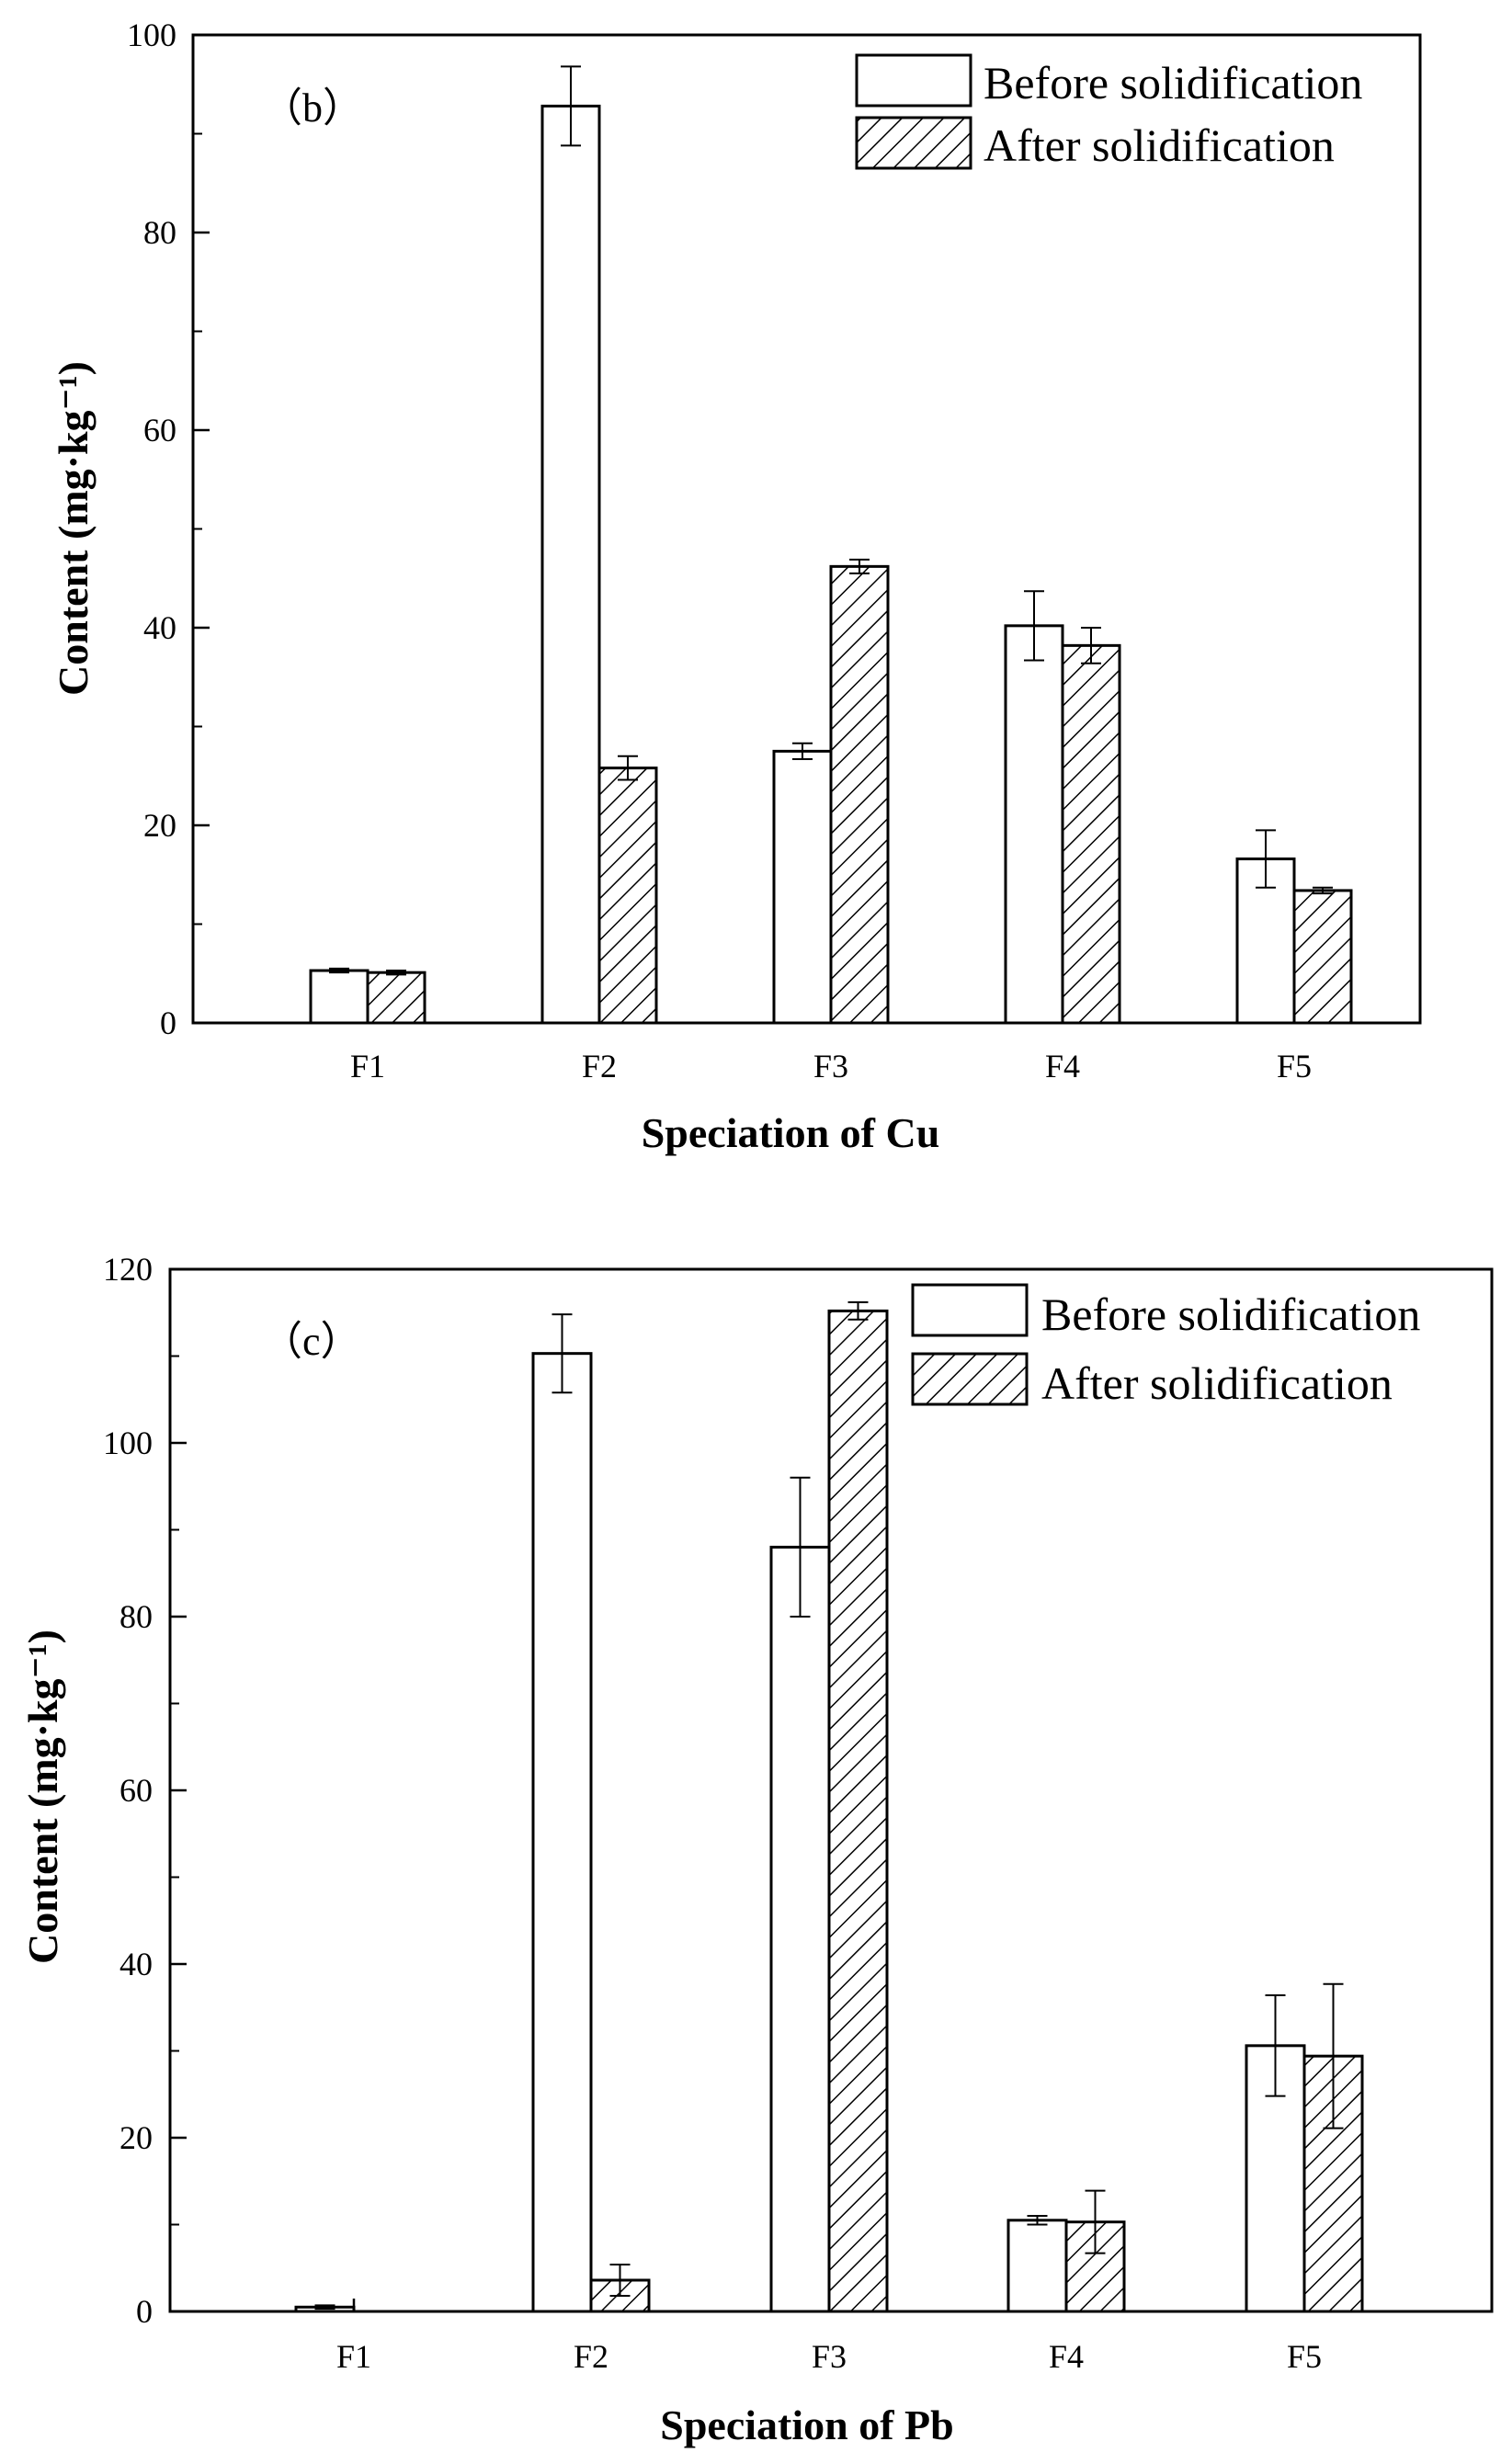 This screenshot has width=1501, height=2464. What do you see at coordinates (128, 1270) in the screenshot?
I see `y-tick-label: 120` at bounding box center [128, 1270].